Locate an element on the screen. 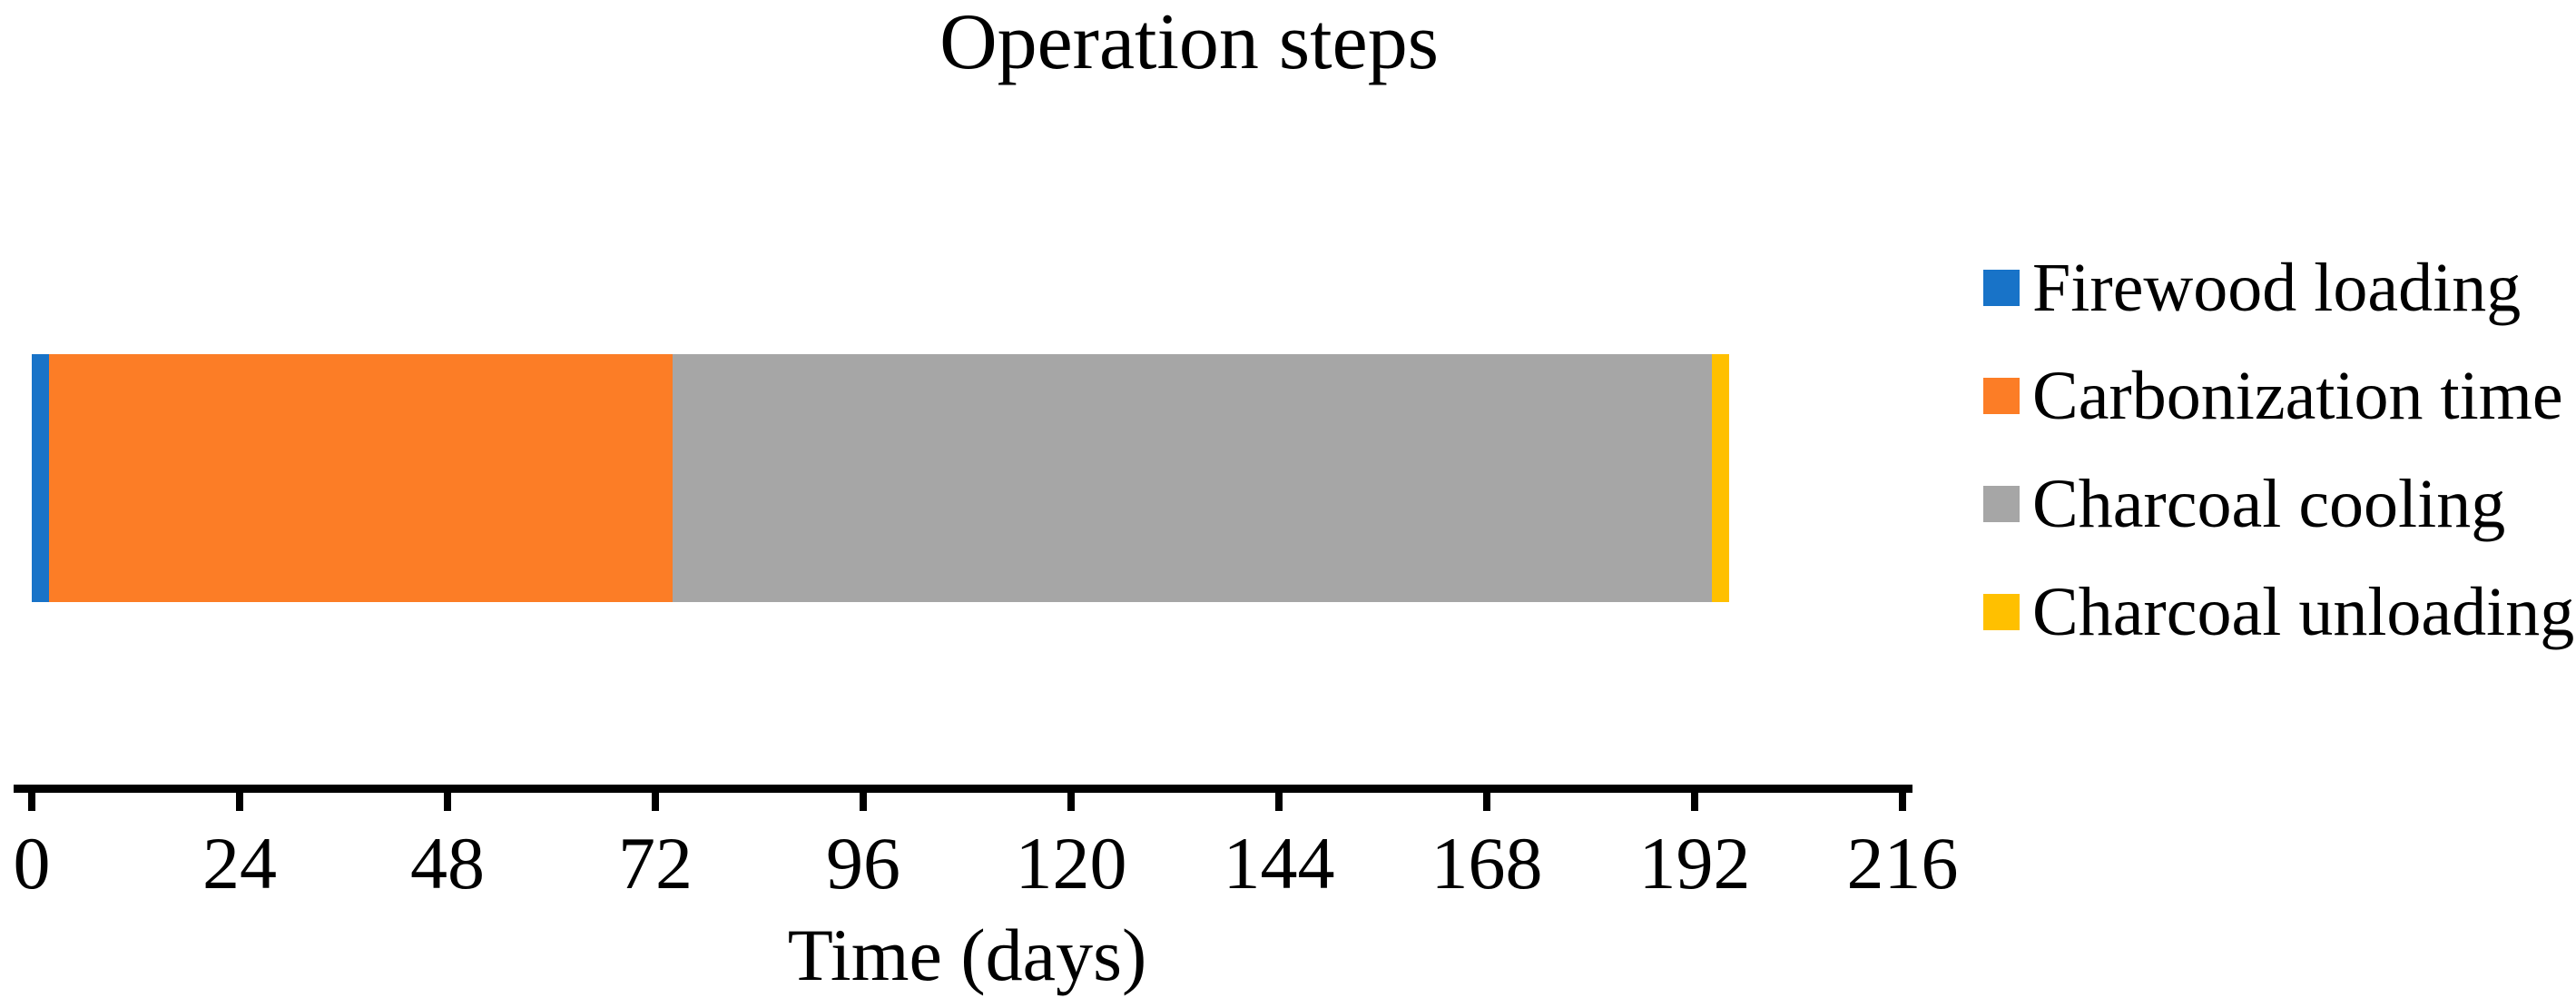  x-tick-label-96: 96 is located at coordinates (863, 863).